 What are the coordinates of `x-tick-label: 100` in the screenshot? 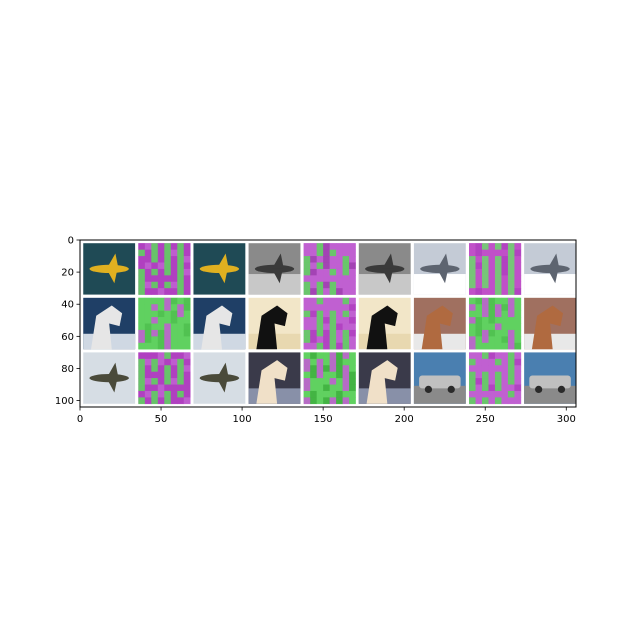 It's located at (242, 419).